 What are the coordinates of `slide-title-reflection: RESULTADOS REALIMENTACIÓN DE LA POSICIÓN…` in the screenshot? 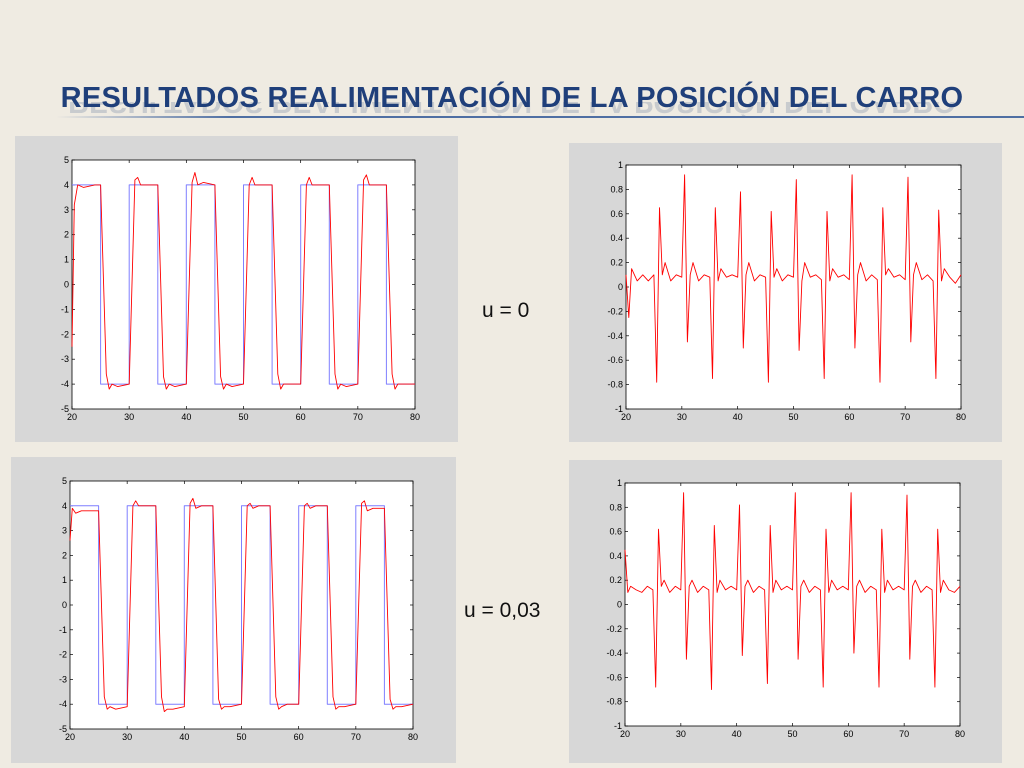 It's located at (512, 109).